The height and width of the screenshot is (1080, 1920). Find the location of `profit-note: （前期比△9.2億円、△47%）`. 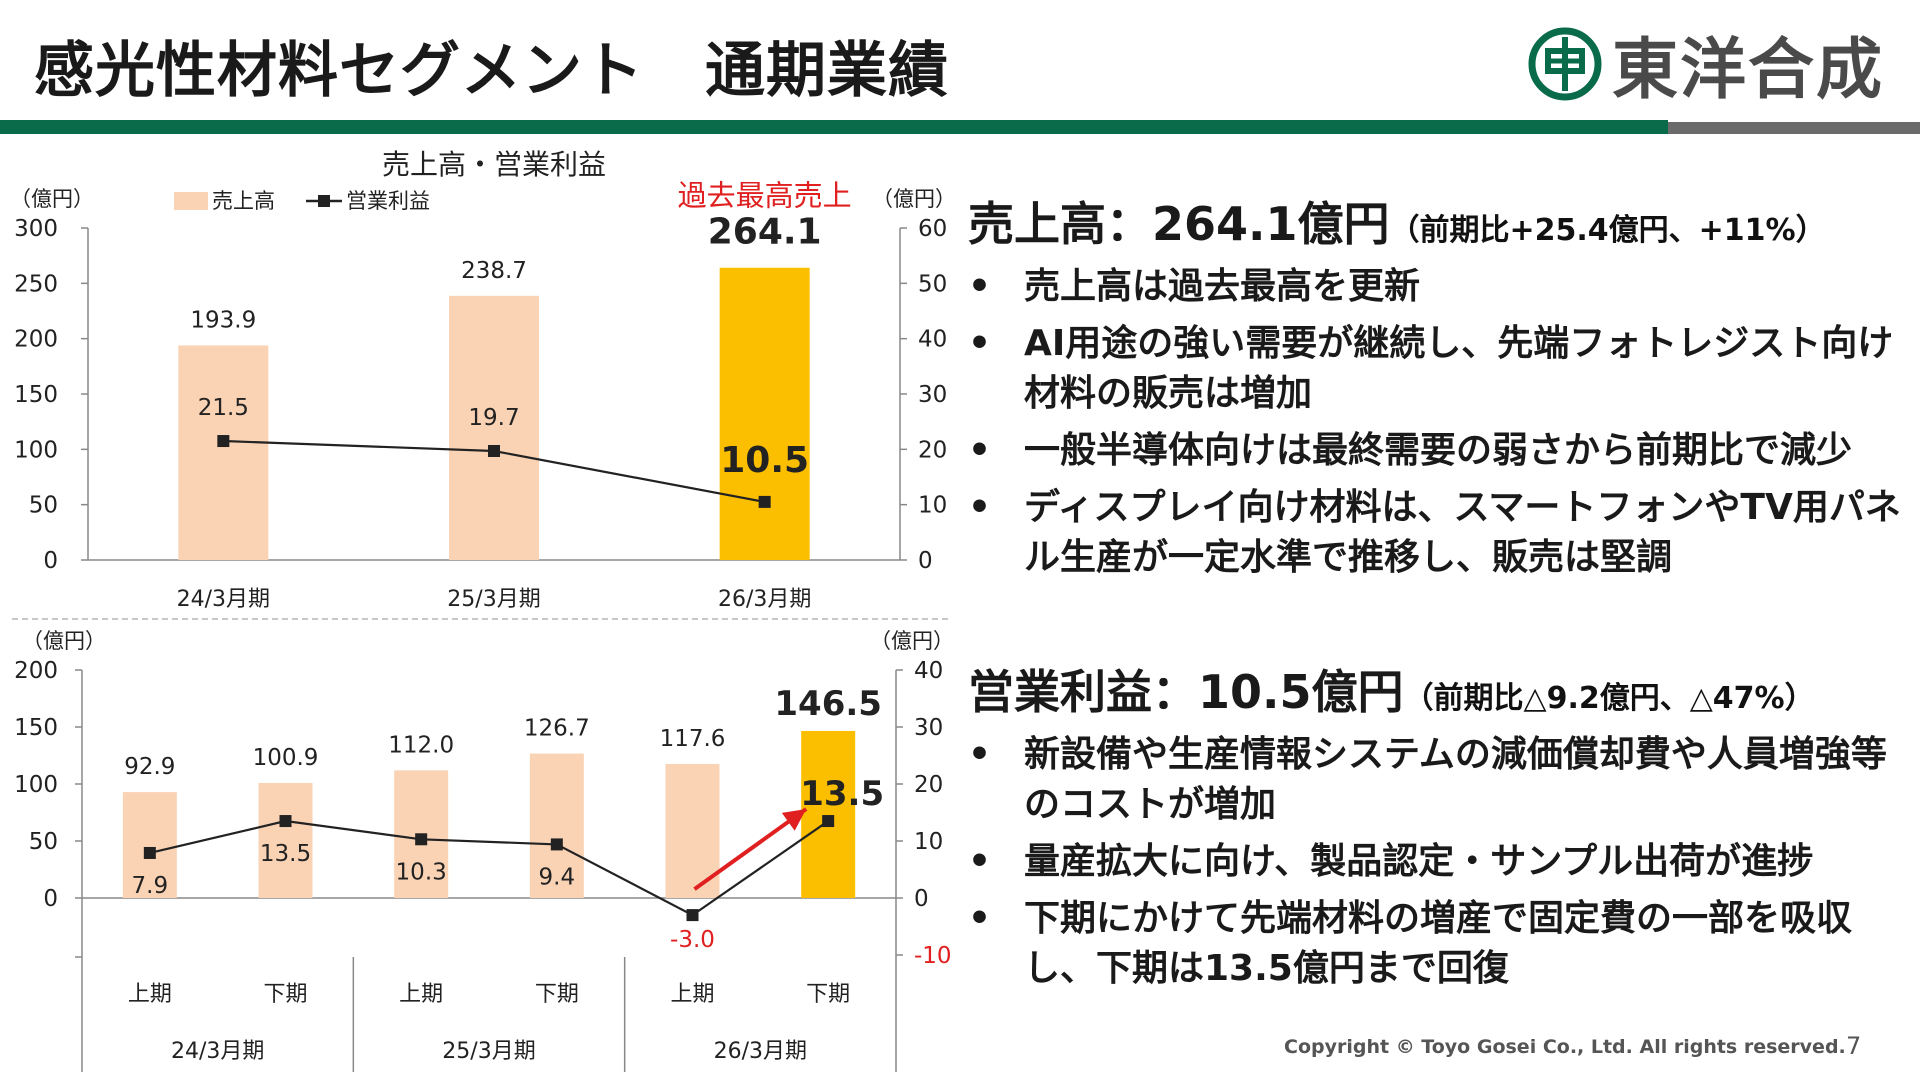

profit-note: （前期比△9.2億円、△47%） is located at coordinates (1609, 698).